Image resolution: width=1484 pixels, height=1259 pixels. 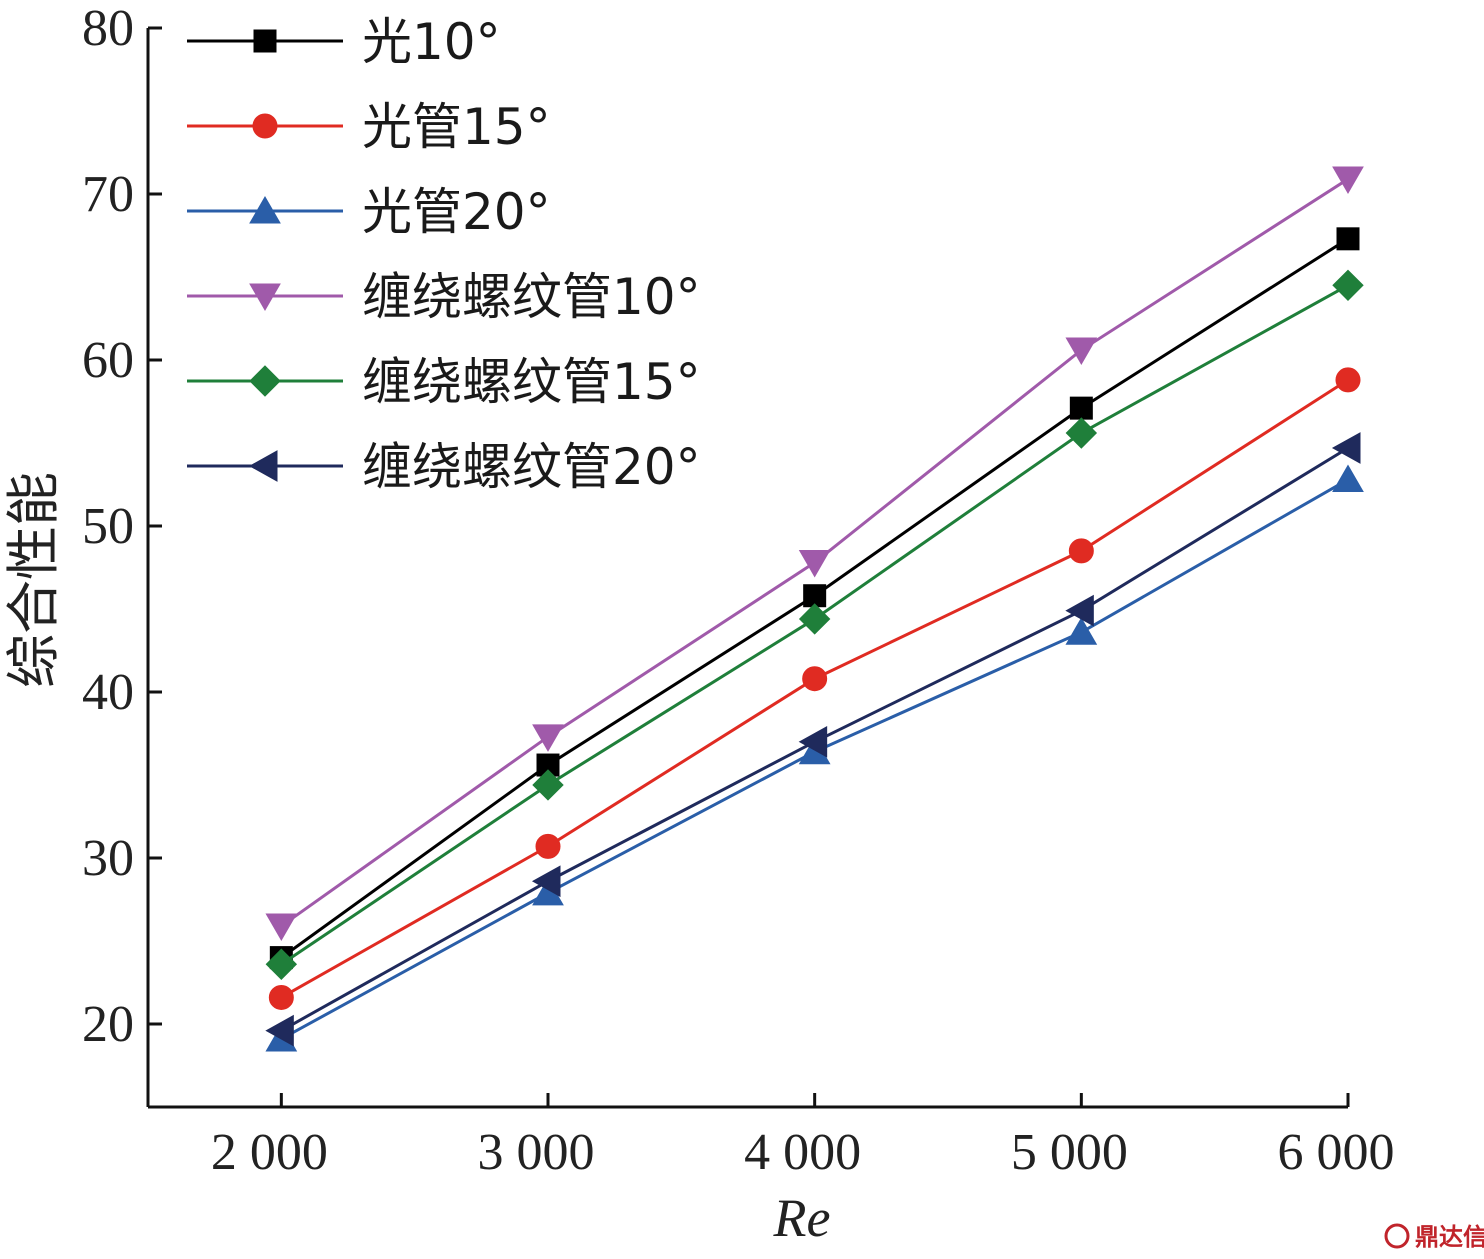 What do you see at coordinates (1449, 1237) in the screenshot?
I see `watermark-text: 鼎达信` at bounding box center [1449, 1237].